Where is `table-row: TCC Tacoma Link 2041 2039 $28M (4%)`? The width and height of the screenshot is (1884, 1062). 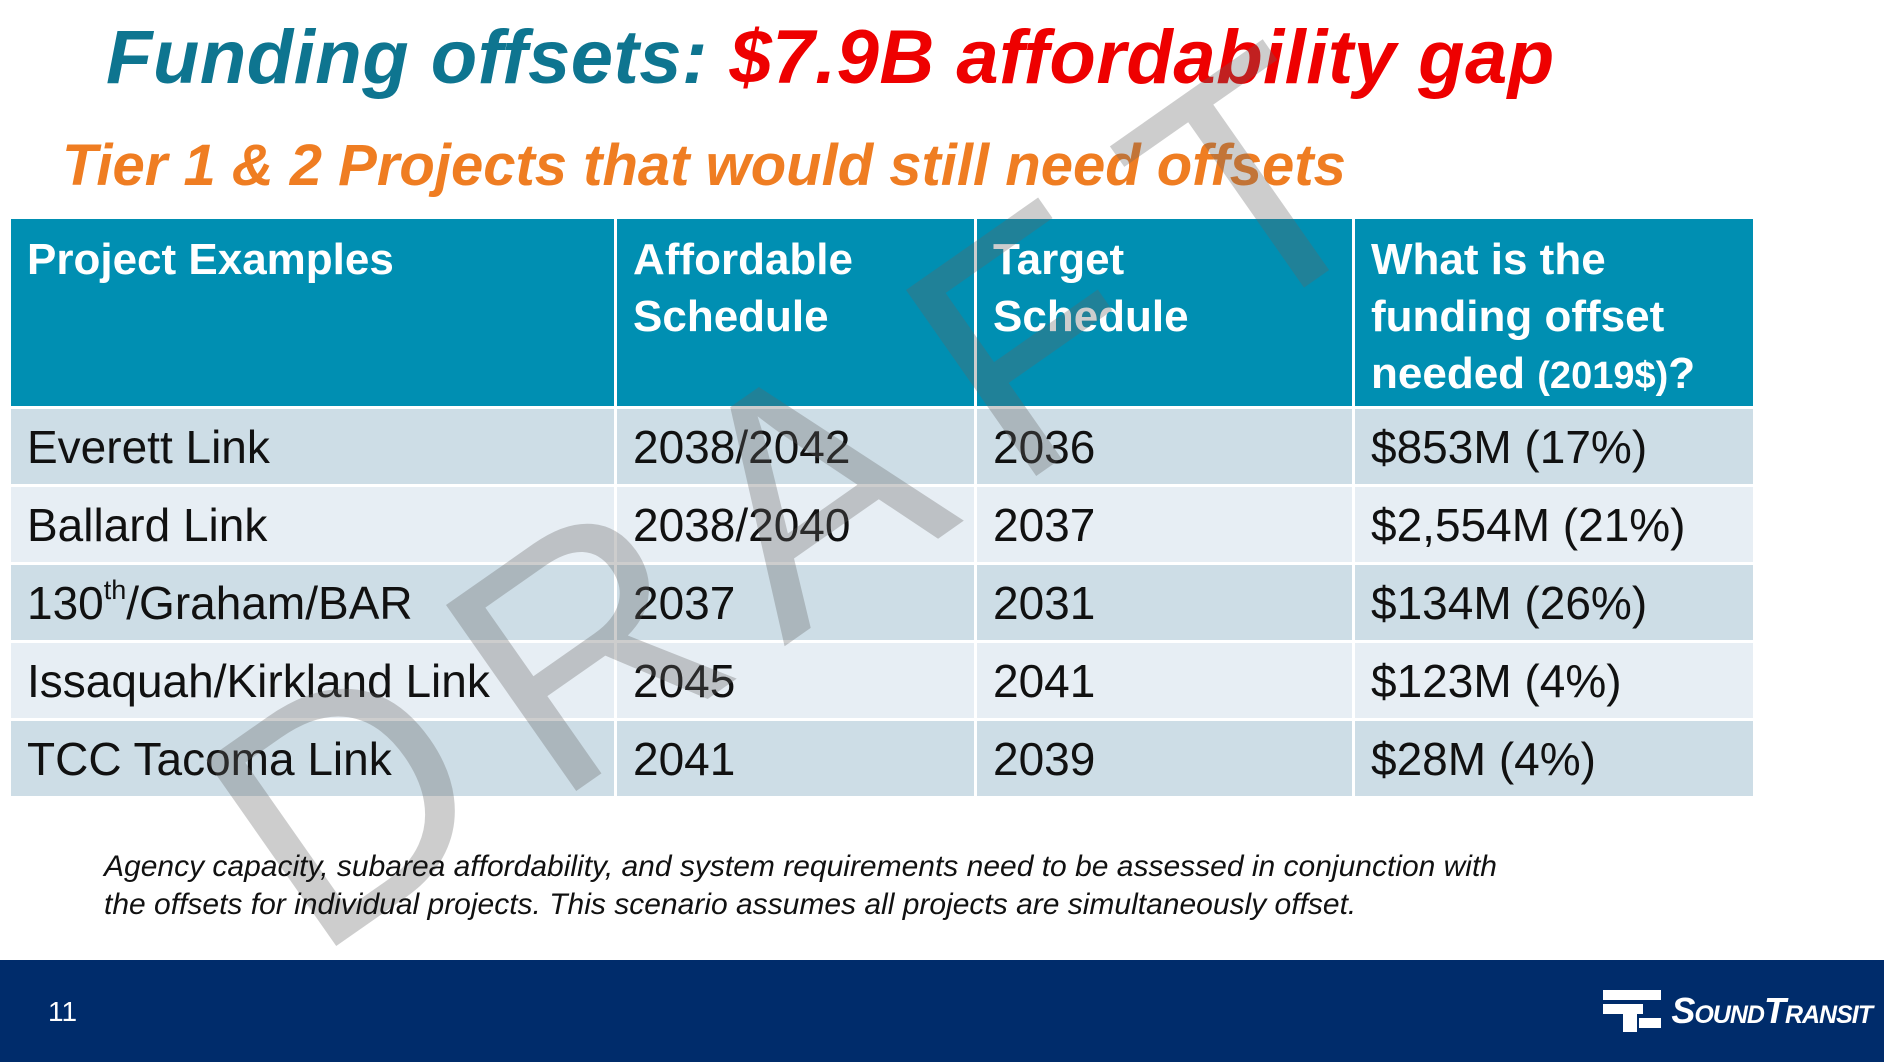 table-row: TCC Tacoma Link 2041 2039 $28M (4%) is located at coordinates (882, 758).